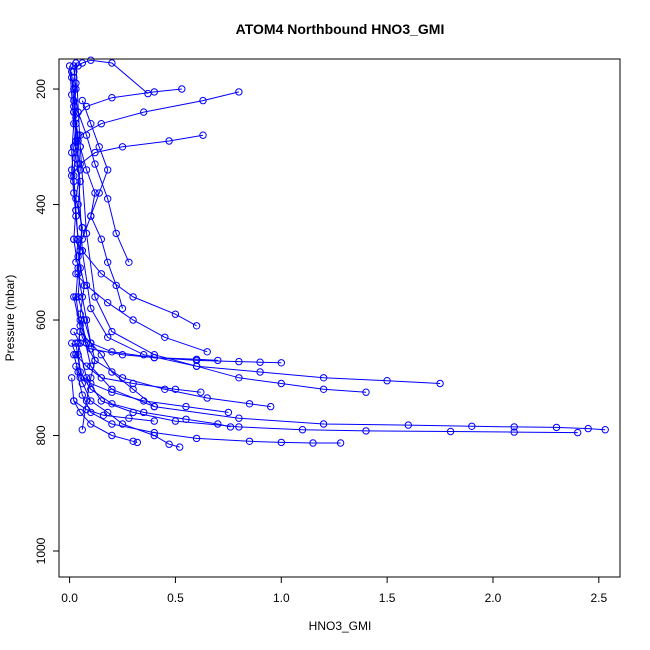  What do you see at coordinates (598, 598) in the screenshot?
I see `x-tick-label: 2.5` at bounding box center [598, 598].